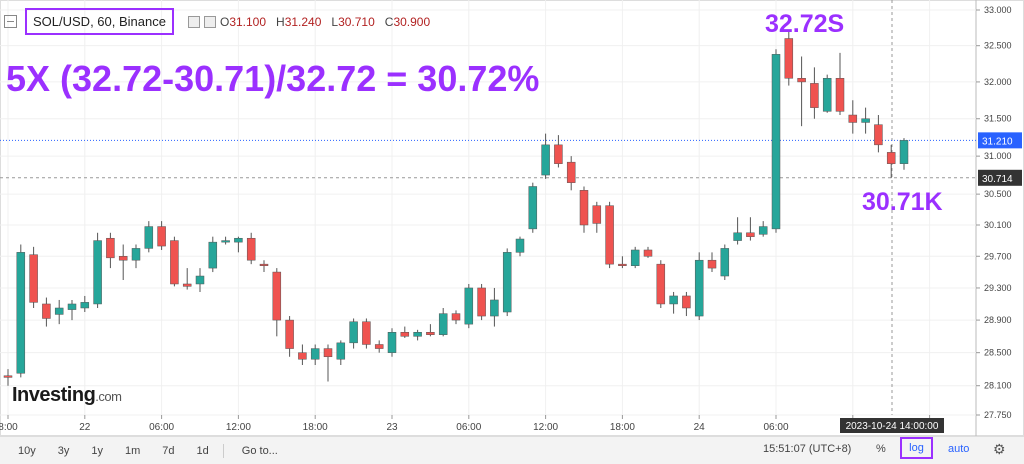 The width and height of the screenshot is (1024, 464). I want to click on x-tick-label: 23, so click(392, 427).